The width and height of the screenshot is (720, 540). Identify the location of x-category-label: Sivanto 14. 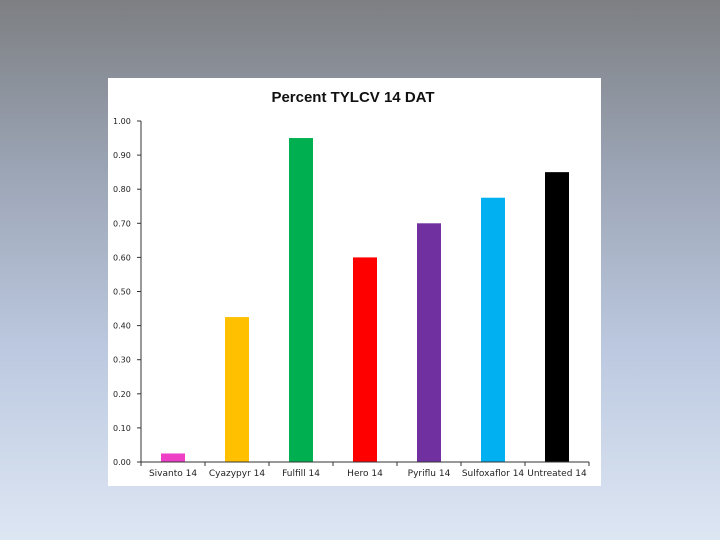
(173, 474).